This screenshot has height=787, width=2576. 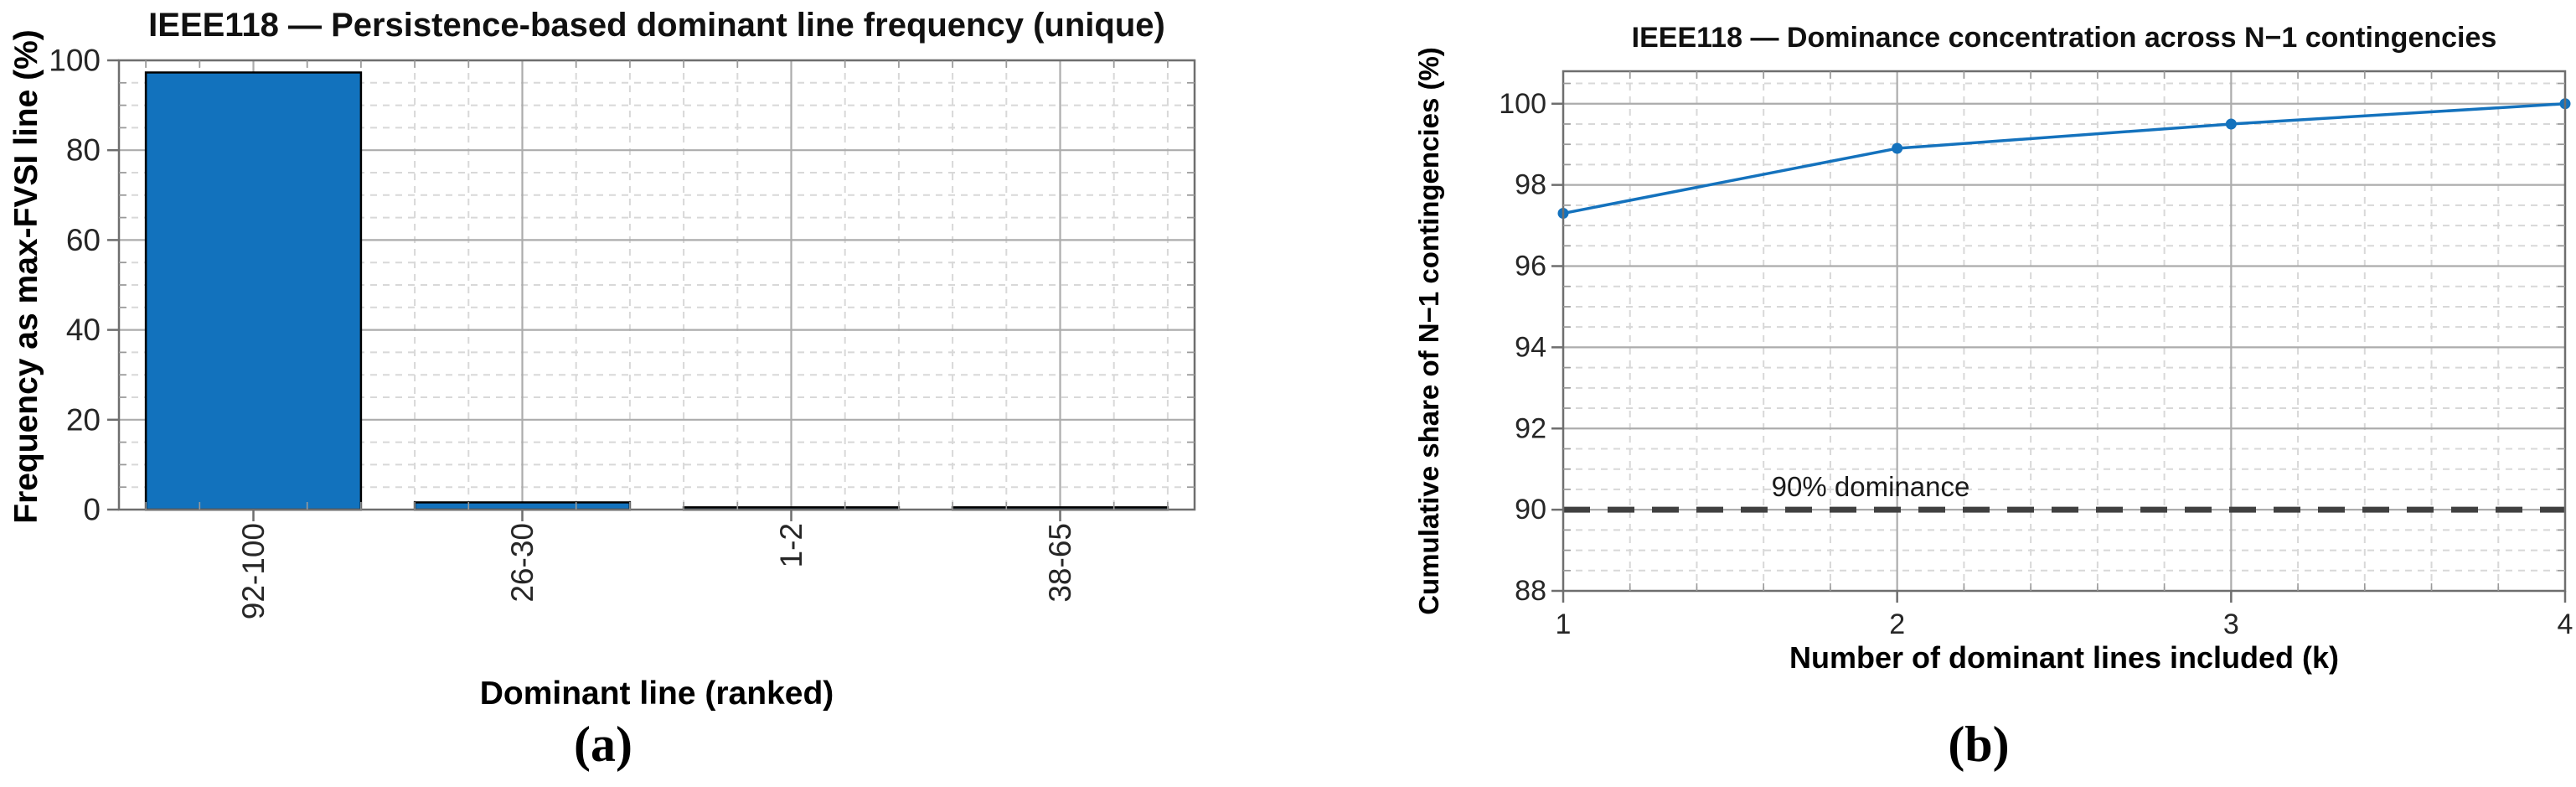 What do you see at coordinates (1060, 563) in the screenshot?
I see `x-tick-label: 38-65` at bounding box center [1060, 563].